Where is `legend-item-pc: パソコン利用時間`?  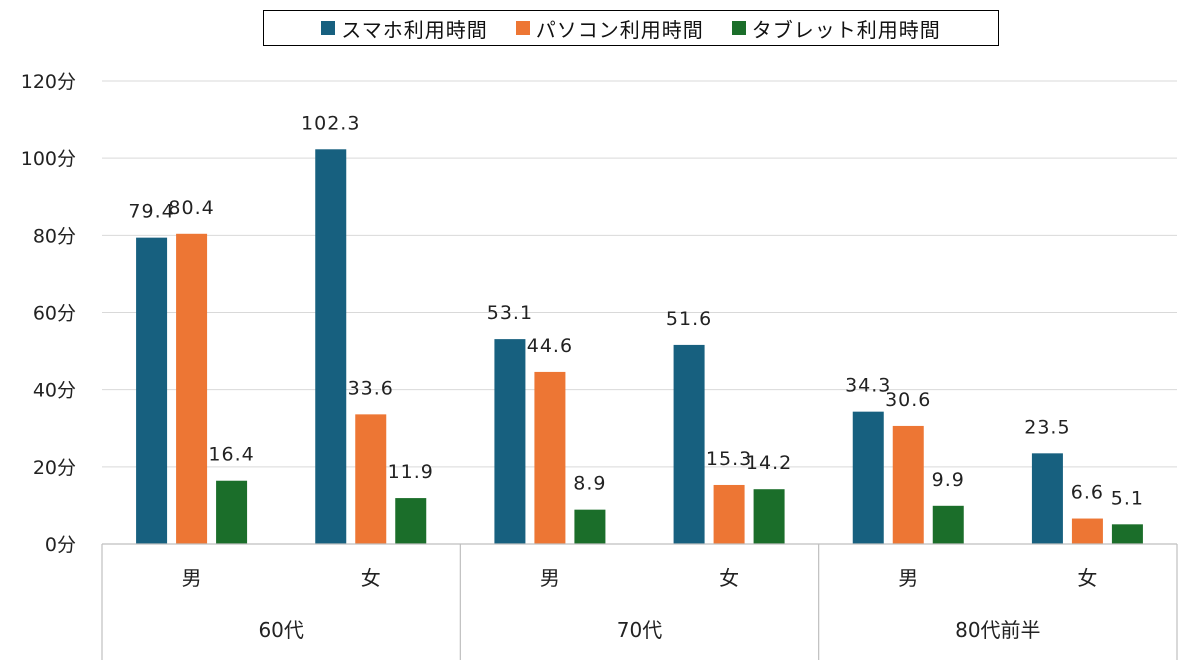 legend-item-pc: パソコン利用時間 is located at coordinates (609, 28).